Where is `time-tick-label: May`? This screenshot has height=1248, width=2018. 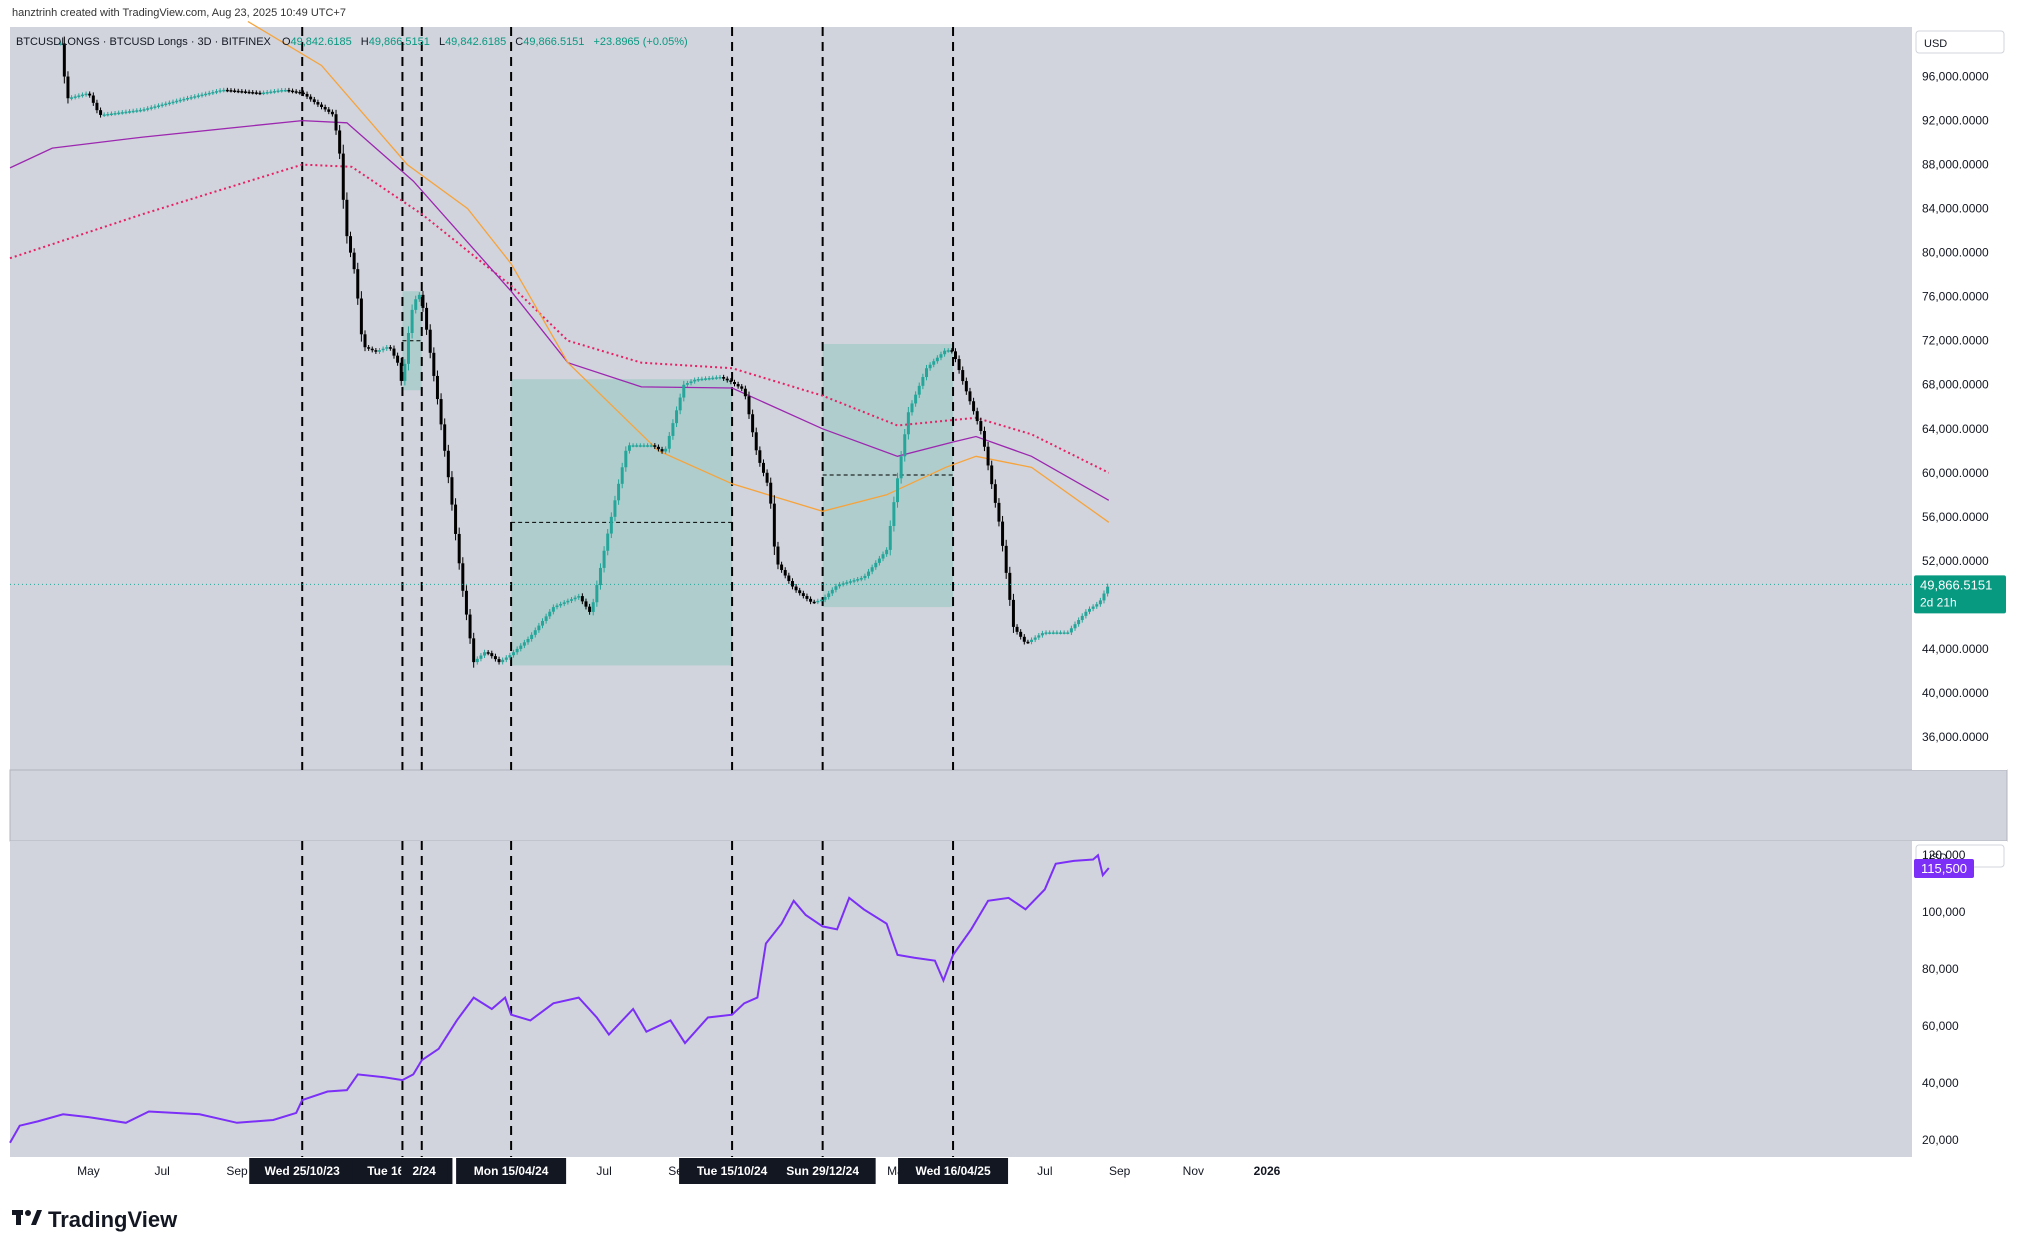
time-tick-label: May is located at coordinates (88, 1171).